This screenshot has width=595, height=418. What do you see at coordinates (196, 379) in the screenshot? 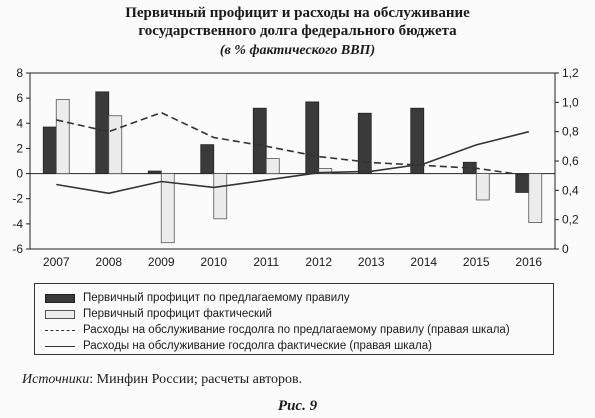
I see `source-text: : Минфин России; расчеты авторов.` at bounding box center [196, 379].